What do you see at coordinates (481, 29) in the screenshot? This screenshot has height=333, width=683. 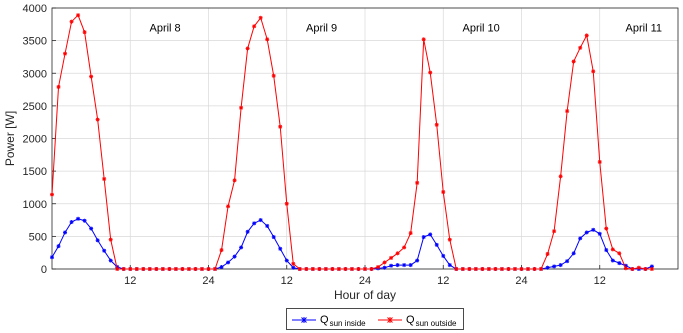 I see `annotation-label: April 10` at bounding box center [481, 29].